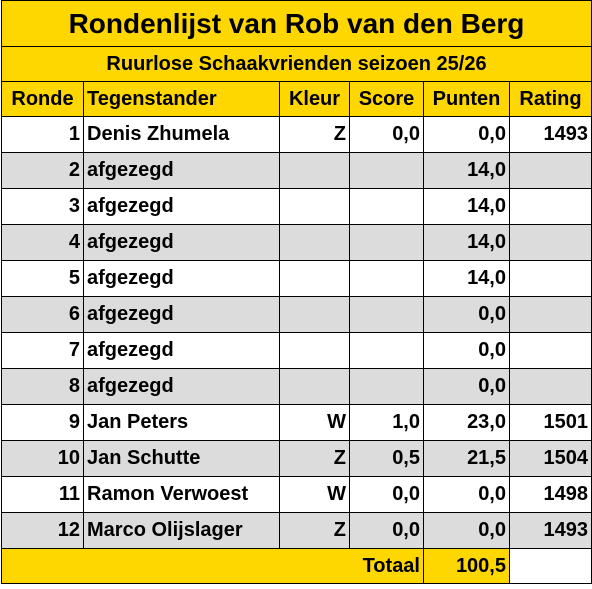  What do you see at coordinates (550, 494) in the screenshot?
I see `cell-rating: 1498` at bounding box center [550, 494].